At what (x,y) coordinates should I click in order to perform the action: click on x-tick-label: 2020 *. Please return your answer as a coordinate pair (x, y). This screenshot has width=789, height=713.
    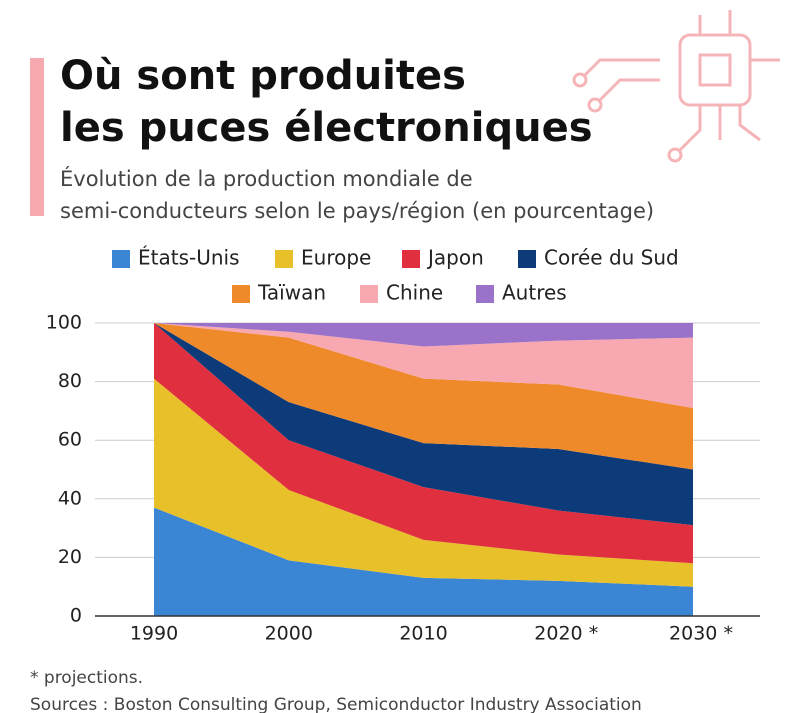
    Looking at the image, I should click on (566, 634).